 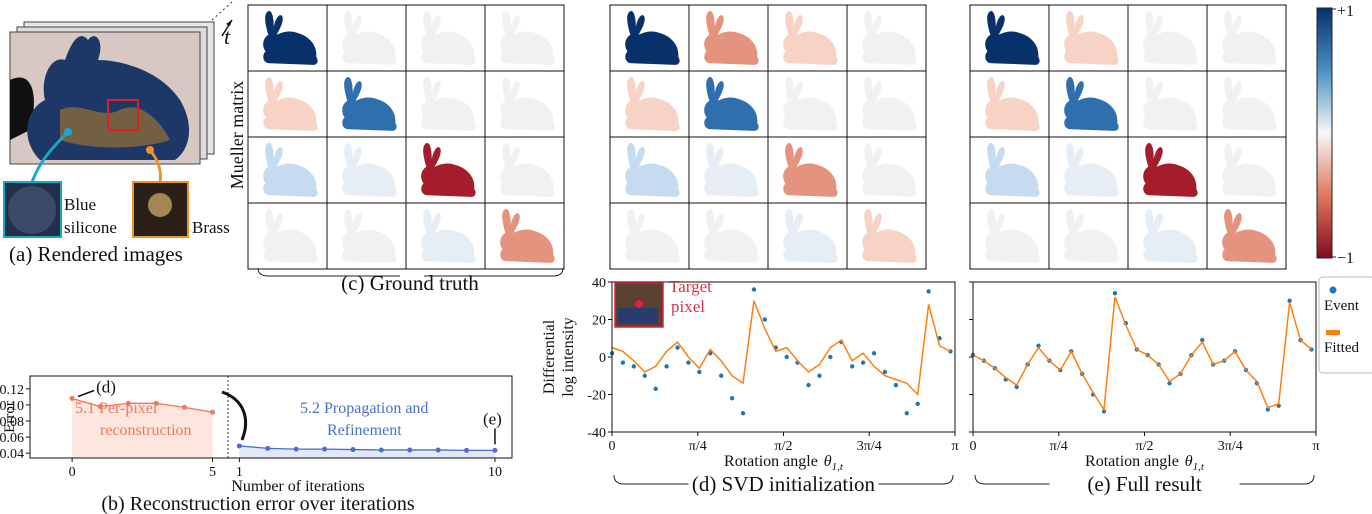 I want to click on area, so click(x=367, y=451).